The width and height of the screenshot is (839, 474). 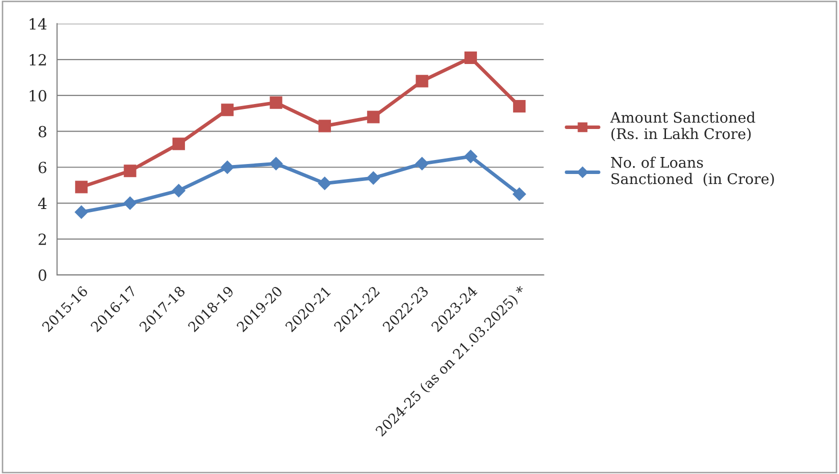 What do you see at coordinates (38, 24) in the screenshot?
I see `y-tick-label: 14` at bounding box center [38, 24].